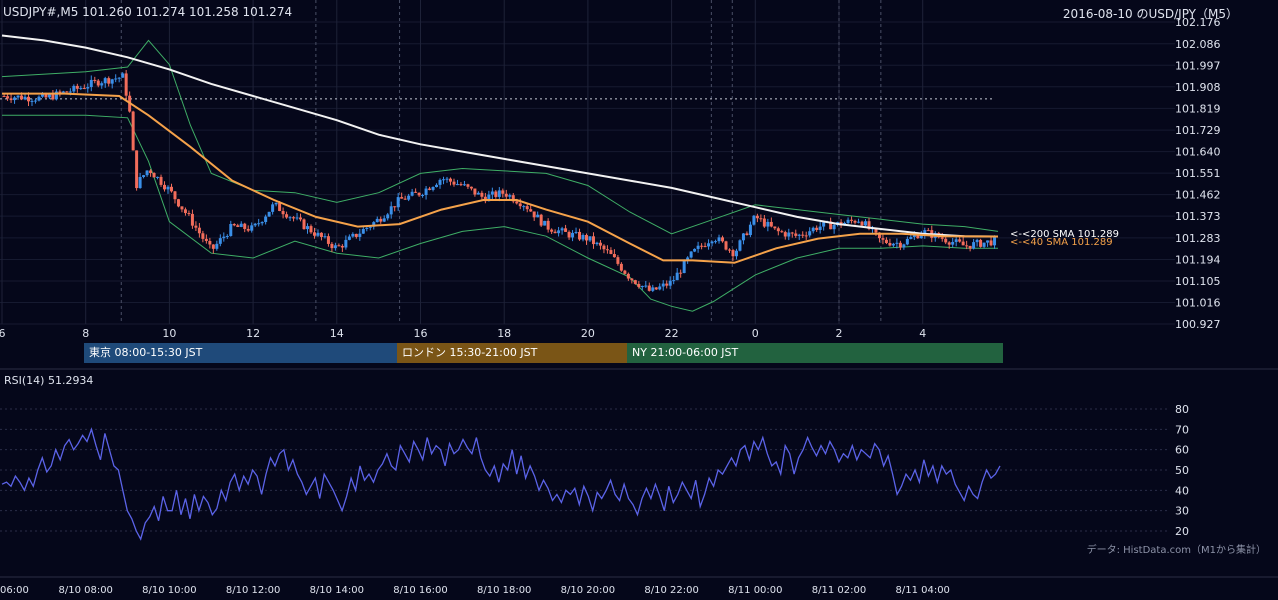 The height and width of the screenshot is (600, 1278). Describe the element at coordinates (1182, 531) in the screenshot. I see `rsi-y-tick-label: 20` at that location.